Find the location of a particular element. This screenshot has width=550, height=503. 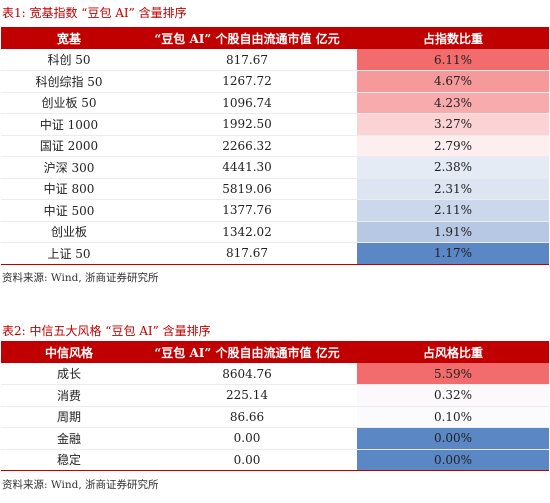

row-category: 中证 500 is located at coordinates (69, 210).